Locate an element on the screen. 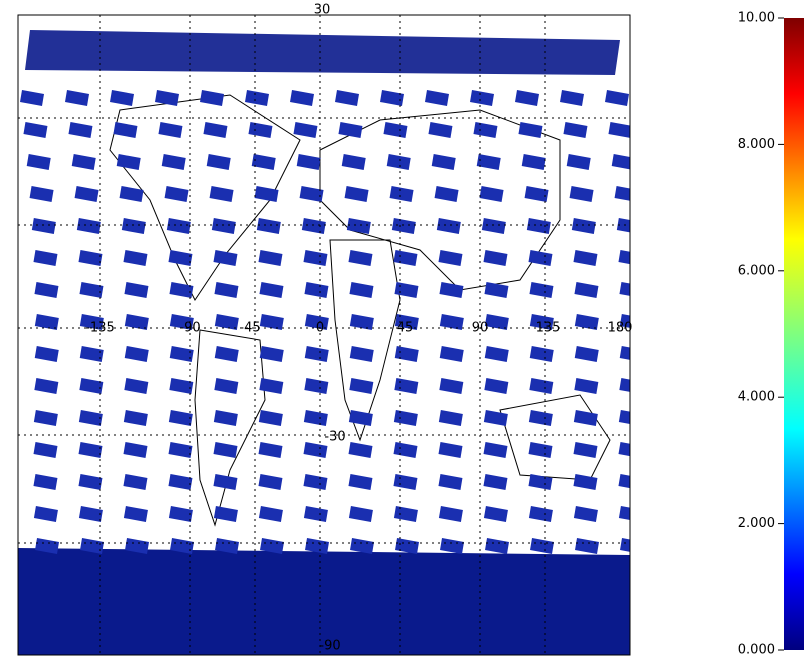 The height and width of the screenshot is (663, 804). colorbar is located at coordinates (794, 334).